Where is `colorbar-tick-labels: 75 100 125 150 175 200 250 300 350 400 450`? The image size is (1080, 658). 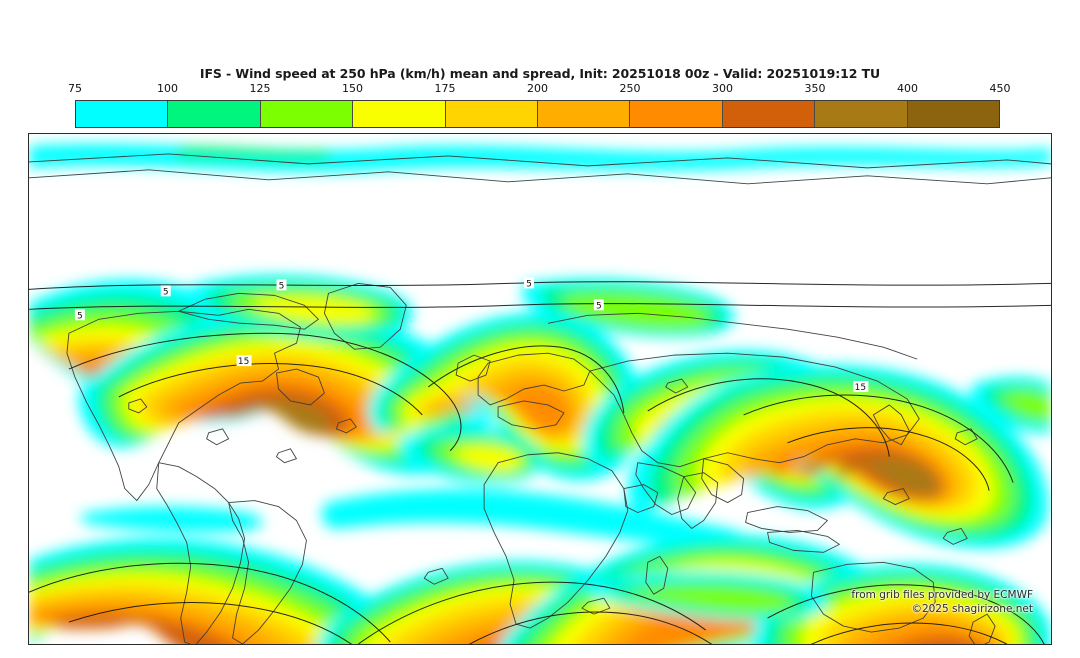
colorbar-tick-labels: 75 100 125 150 175 200 250 300 350 400 450 is located at coordinates (539, 90).